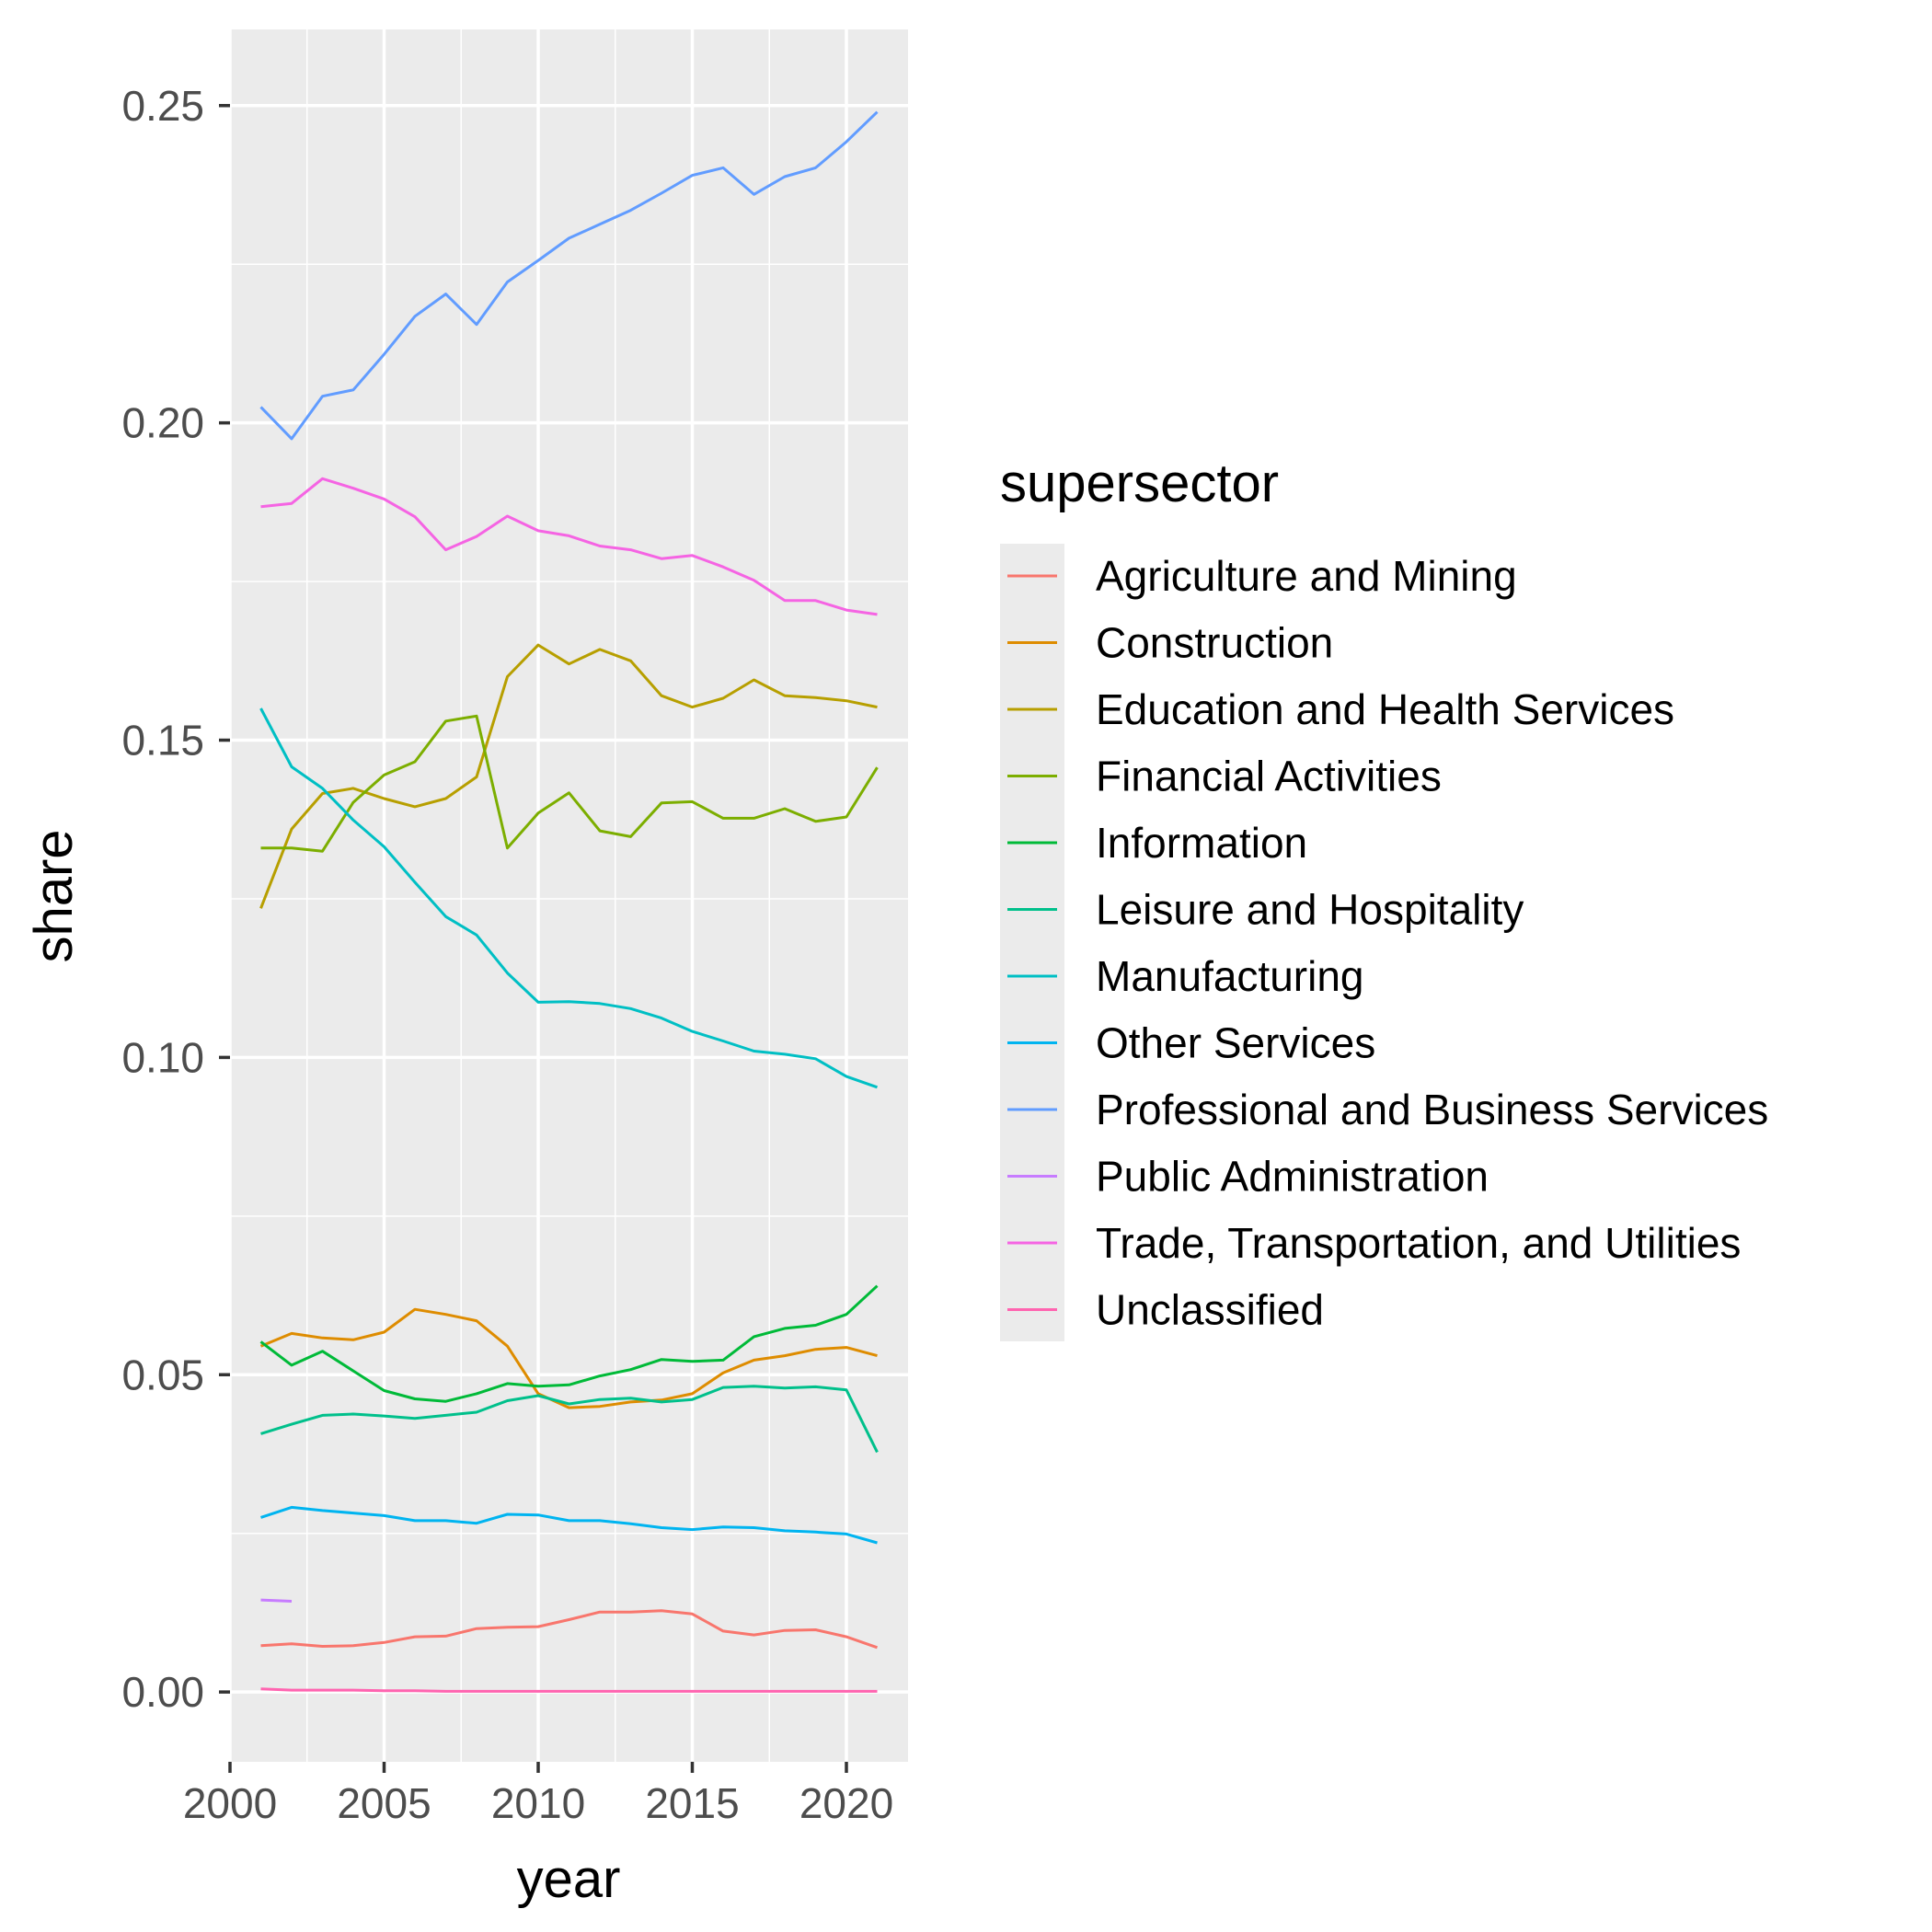 This screenshot has width=1932, height=1932. Describe the element at coordinates (1210, 1310) in the screenshot. I see `legend-label-unclassified: Unclassified` at that location.